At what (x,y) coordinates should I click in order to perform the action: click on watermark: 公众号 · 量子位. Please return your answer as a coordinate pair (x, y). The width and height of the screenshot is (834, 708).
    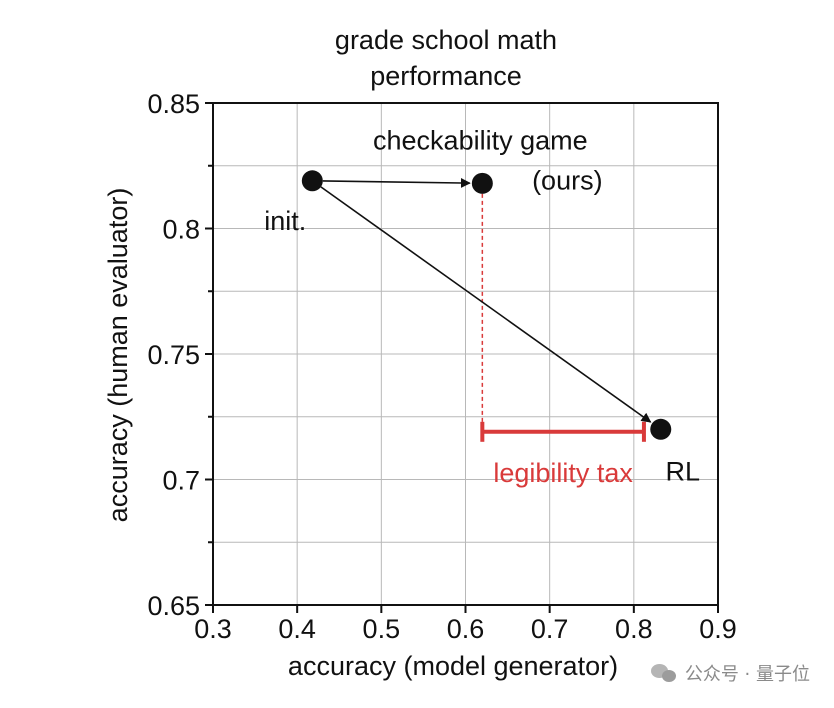
    Looking at the image, I should click on (730, 673).